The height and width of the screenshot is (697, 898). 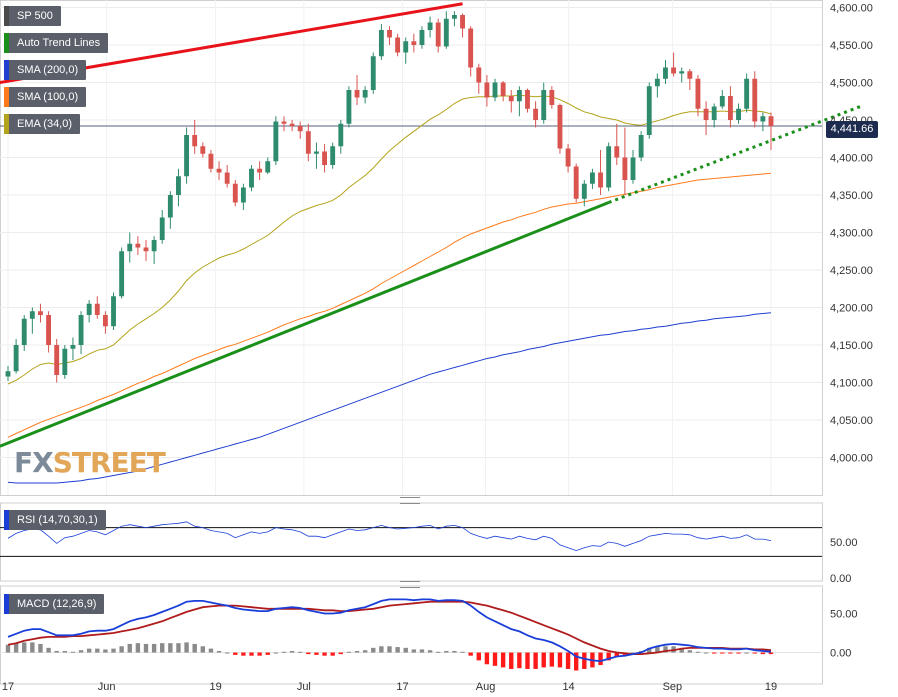 I want to click on legend-item-sma-200-0: SMA (200,0), so click(x=45, y=70).